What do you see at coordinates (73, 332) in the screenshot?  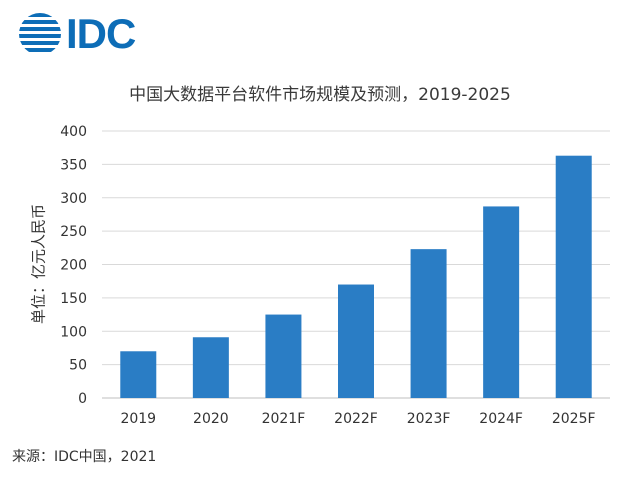 I see `y-tick-label: 100` at bounding box center [73, 332].